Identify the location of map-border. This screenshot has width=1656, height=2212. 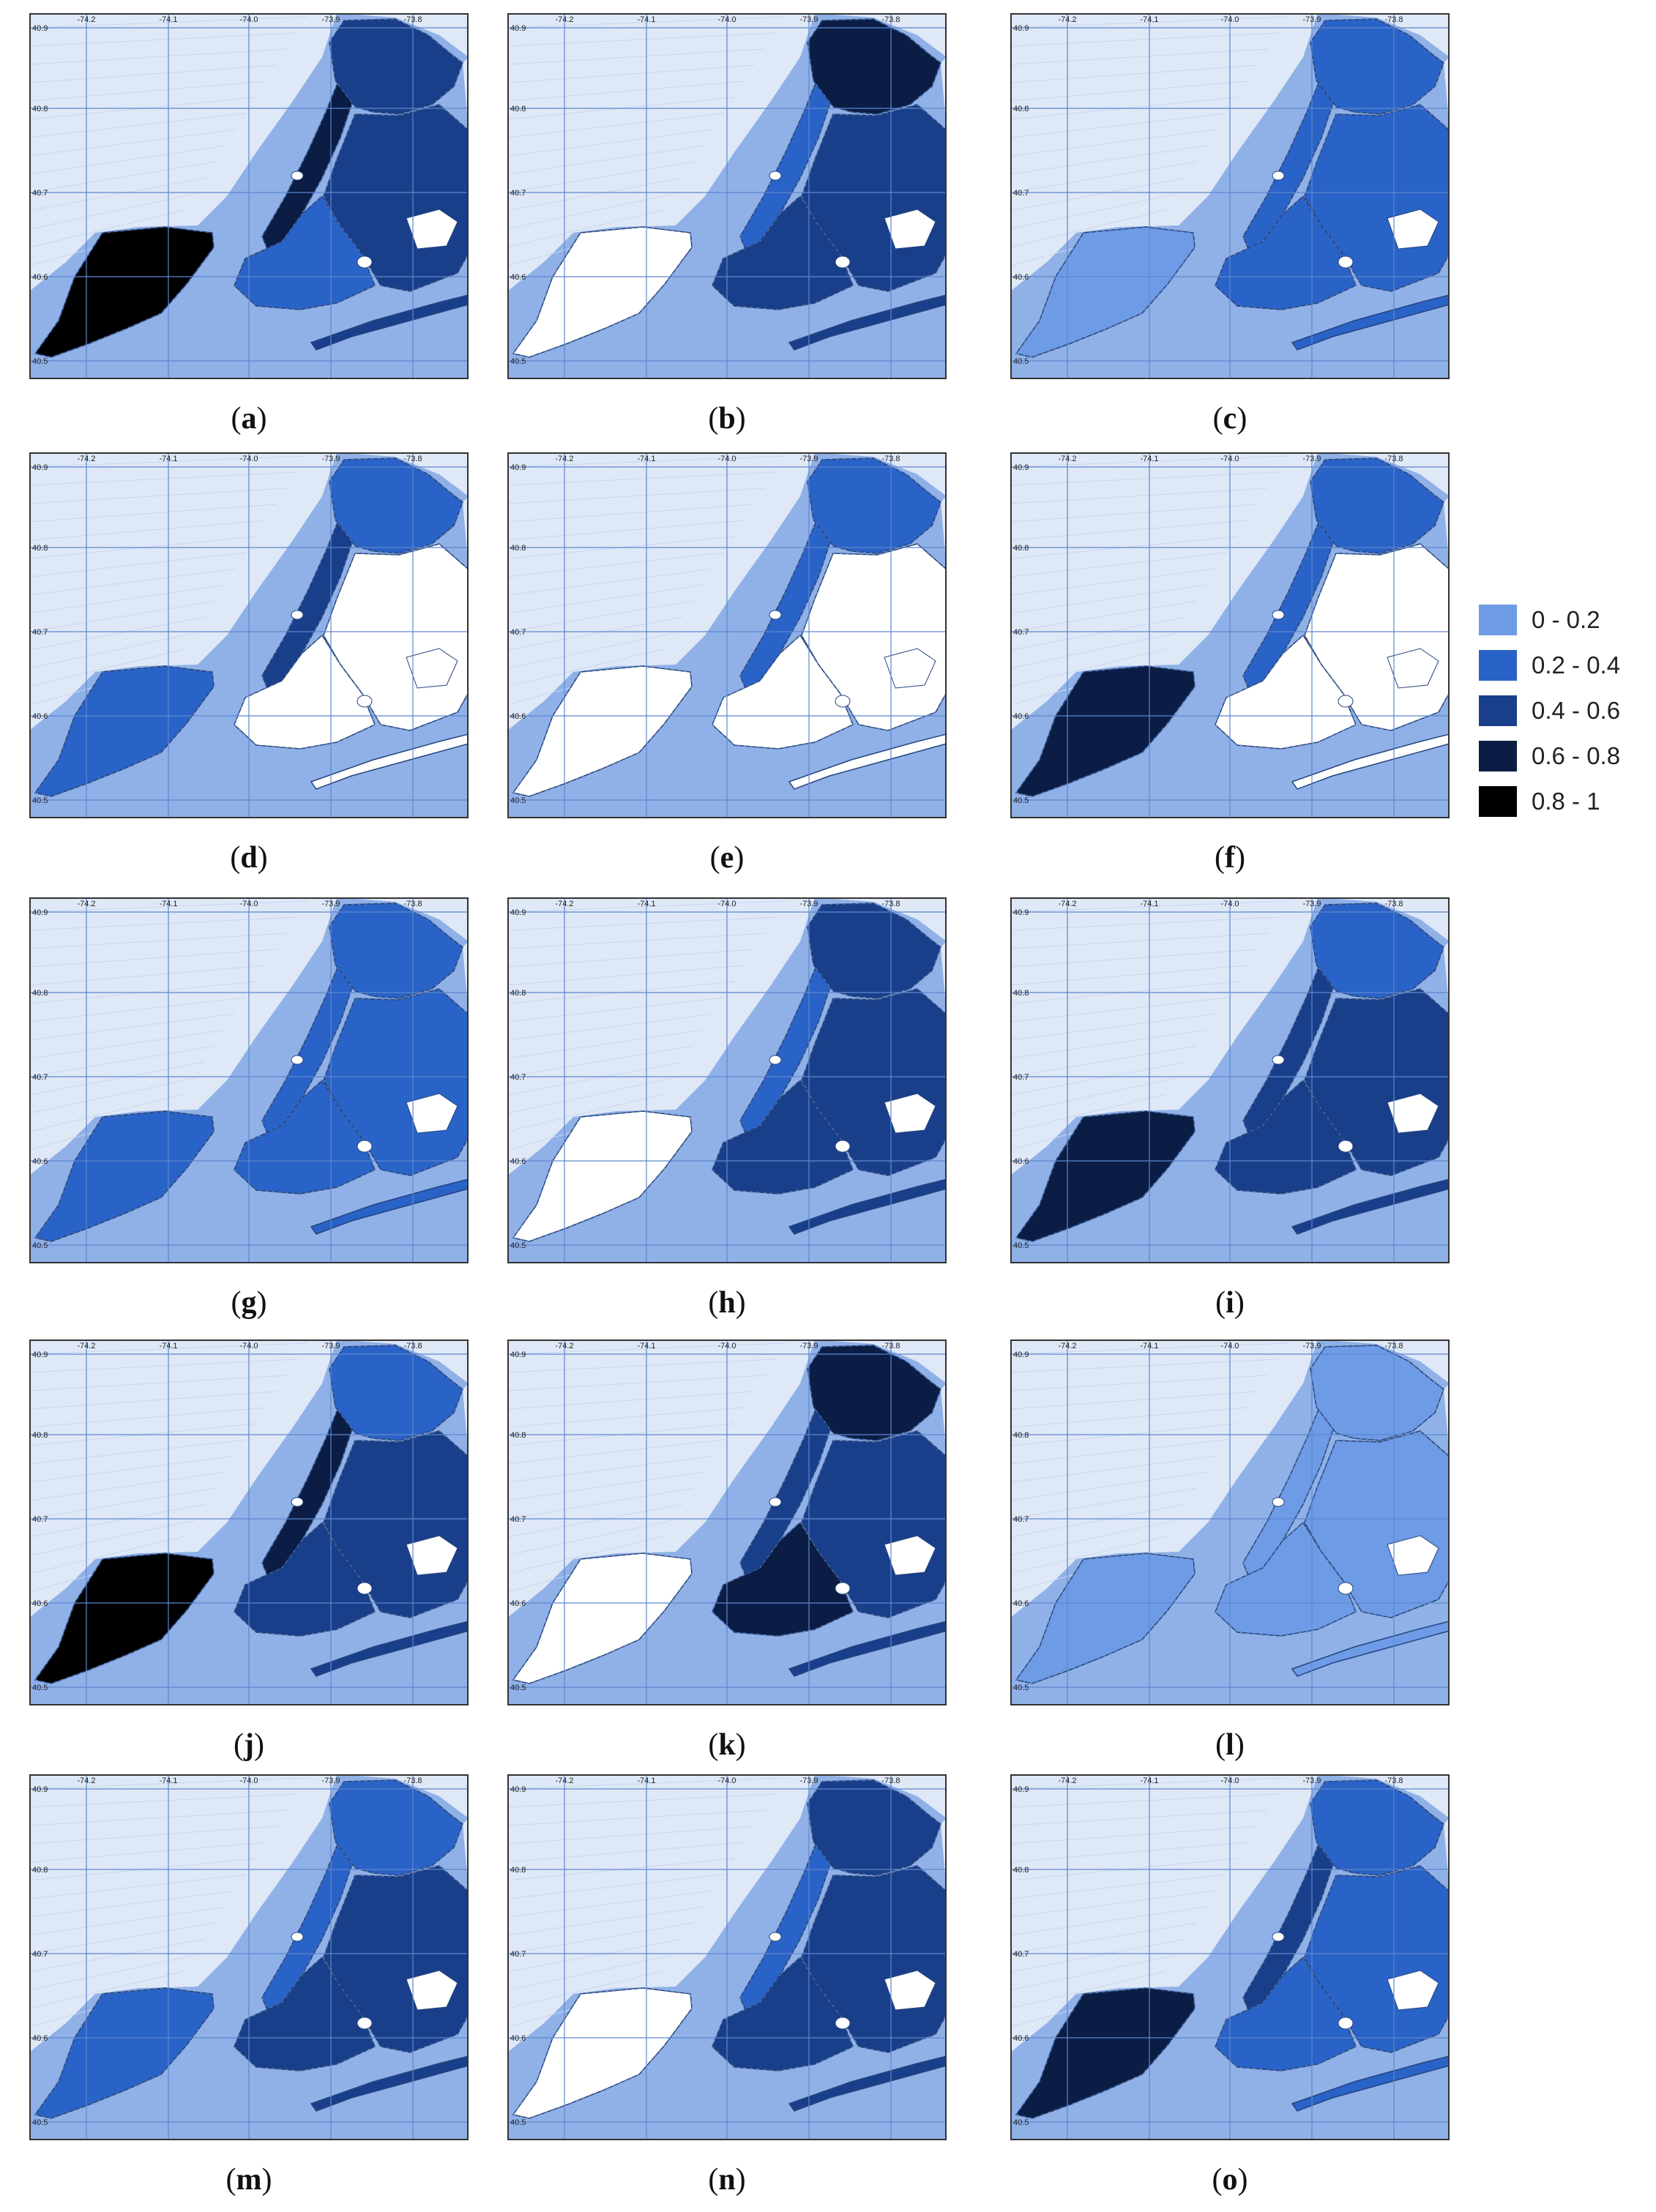
(1230, 196).